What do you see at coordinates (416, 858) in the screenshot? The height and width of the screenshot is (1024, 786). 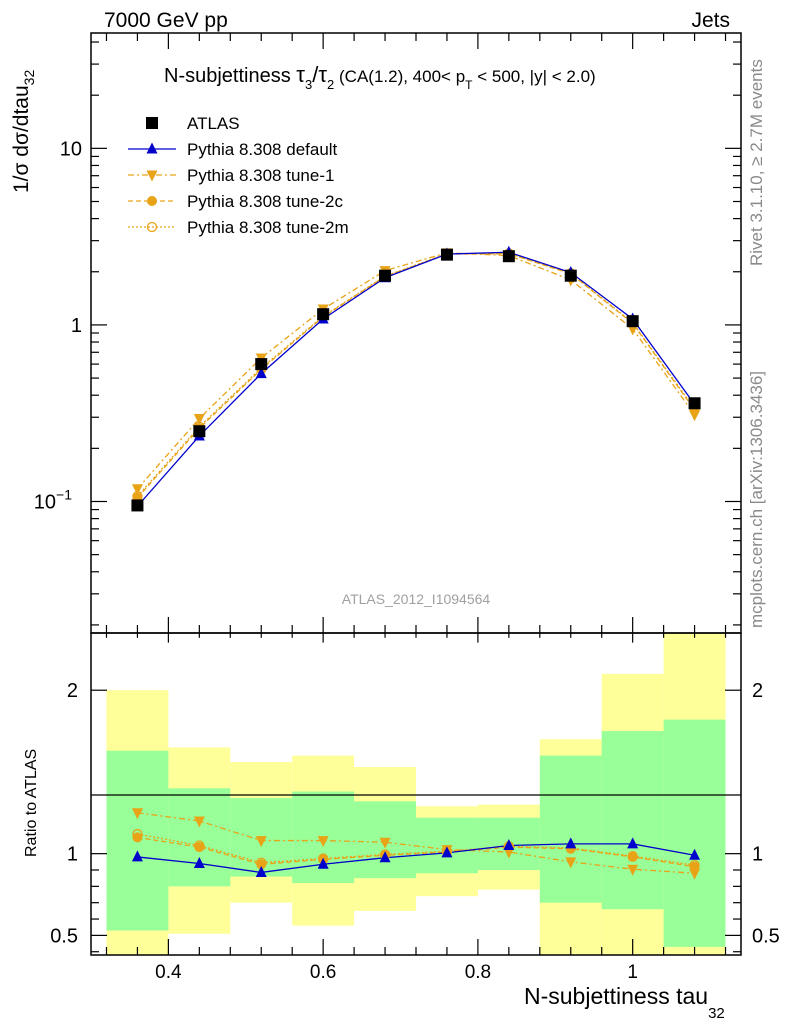 I see `ratio-line-default` at bounding box center [416, 858].